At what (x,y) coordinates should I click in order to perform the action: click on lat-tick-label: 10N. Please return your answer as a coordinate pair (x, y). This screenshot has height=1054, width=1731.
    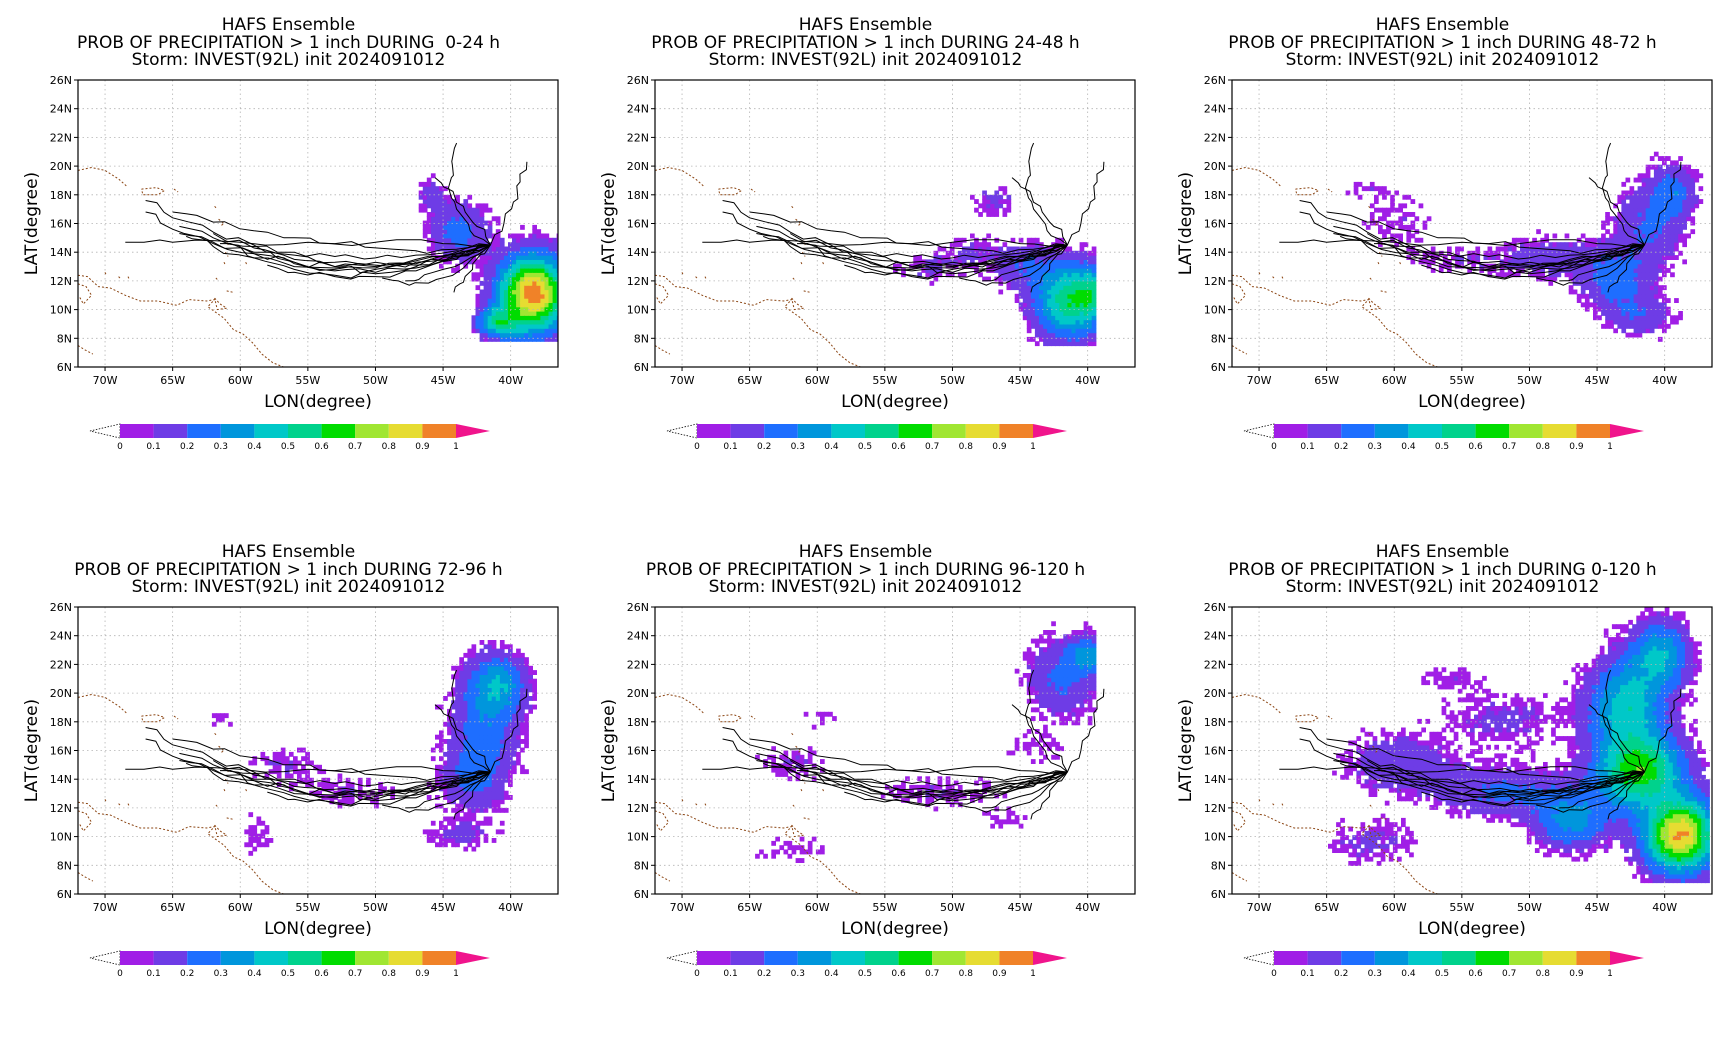
    Looking at the image, I should click on (61, 837).